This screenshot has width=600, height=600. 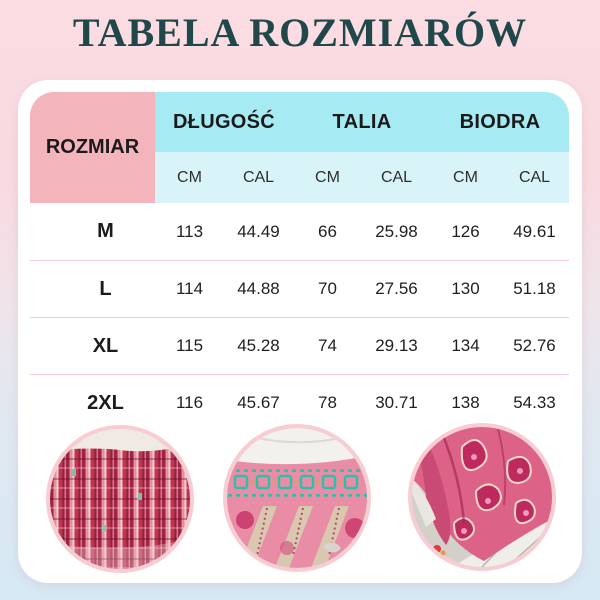 I want to click on table-cell: 66, so click(x=327, y=231).